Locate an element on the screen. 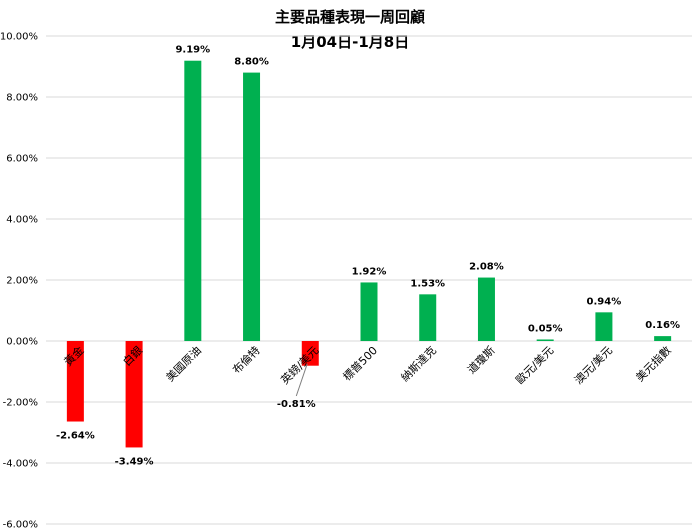 The image size is (700, 529). chart-title: 主要品種表現一周回顧 is located at coordinates (350, 17).